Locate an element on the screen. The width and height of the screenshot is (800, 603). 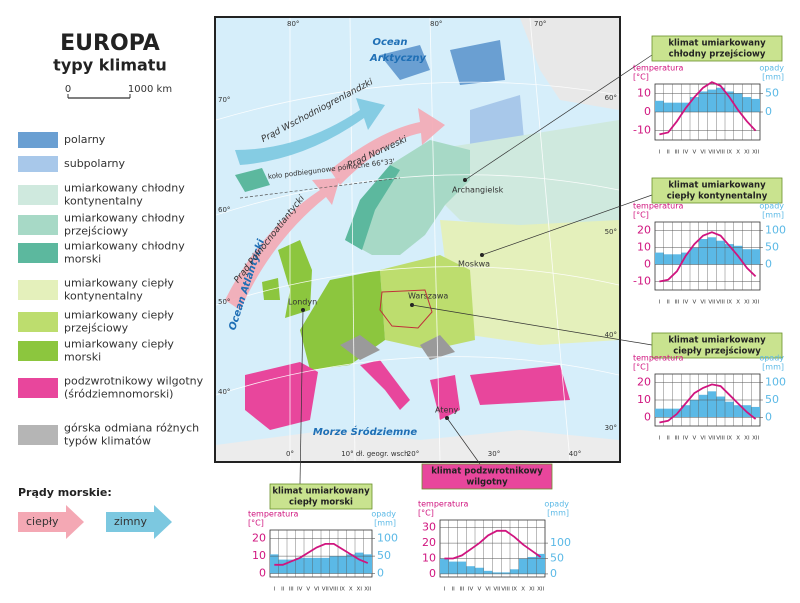
subtitle: typy klimatu is located at coordinates (110, 65).